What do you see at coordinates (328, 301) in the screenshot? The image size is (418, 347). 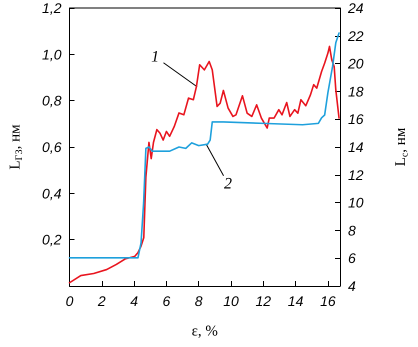 I see `x-tick-label: 16` at bounding box center [328, 301].